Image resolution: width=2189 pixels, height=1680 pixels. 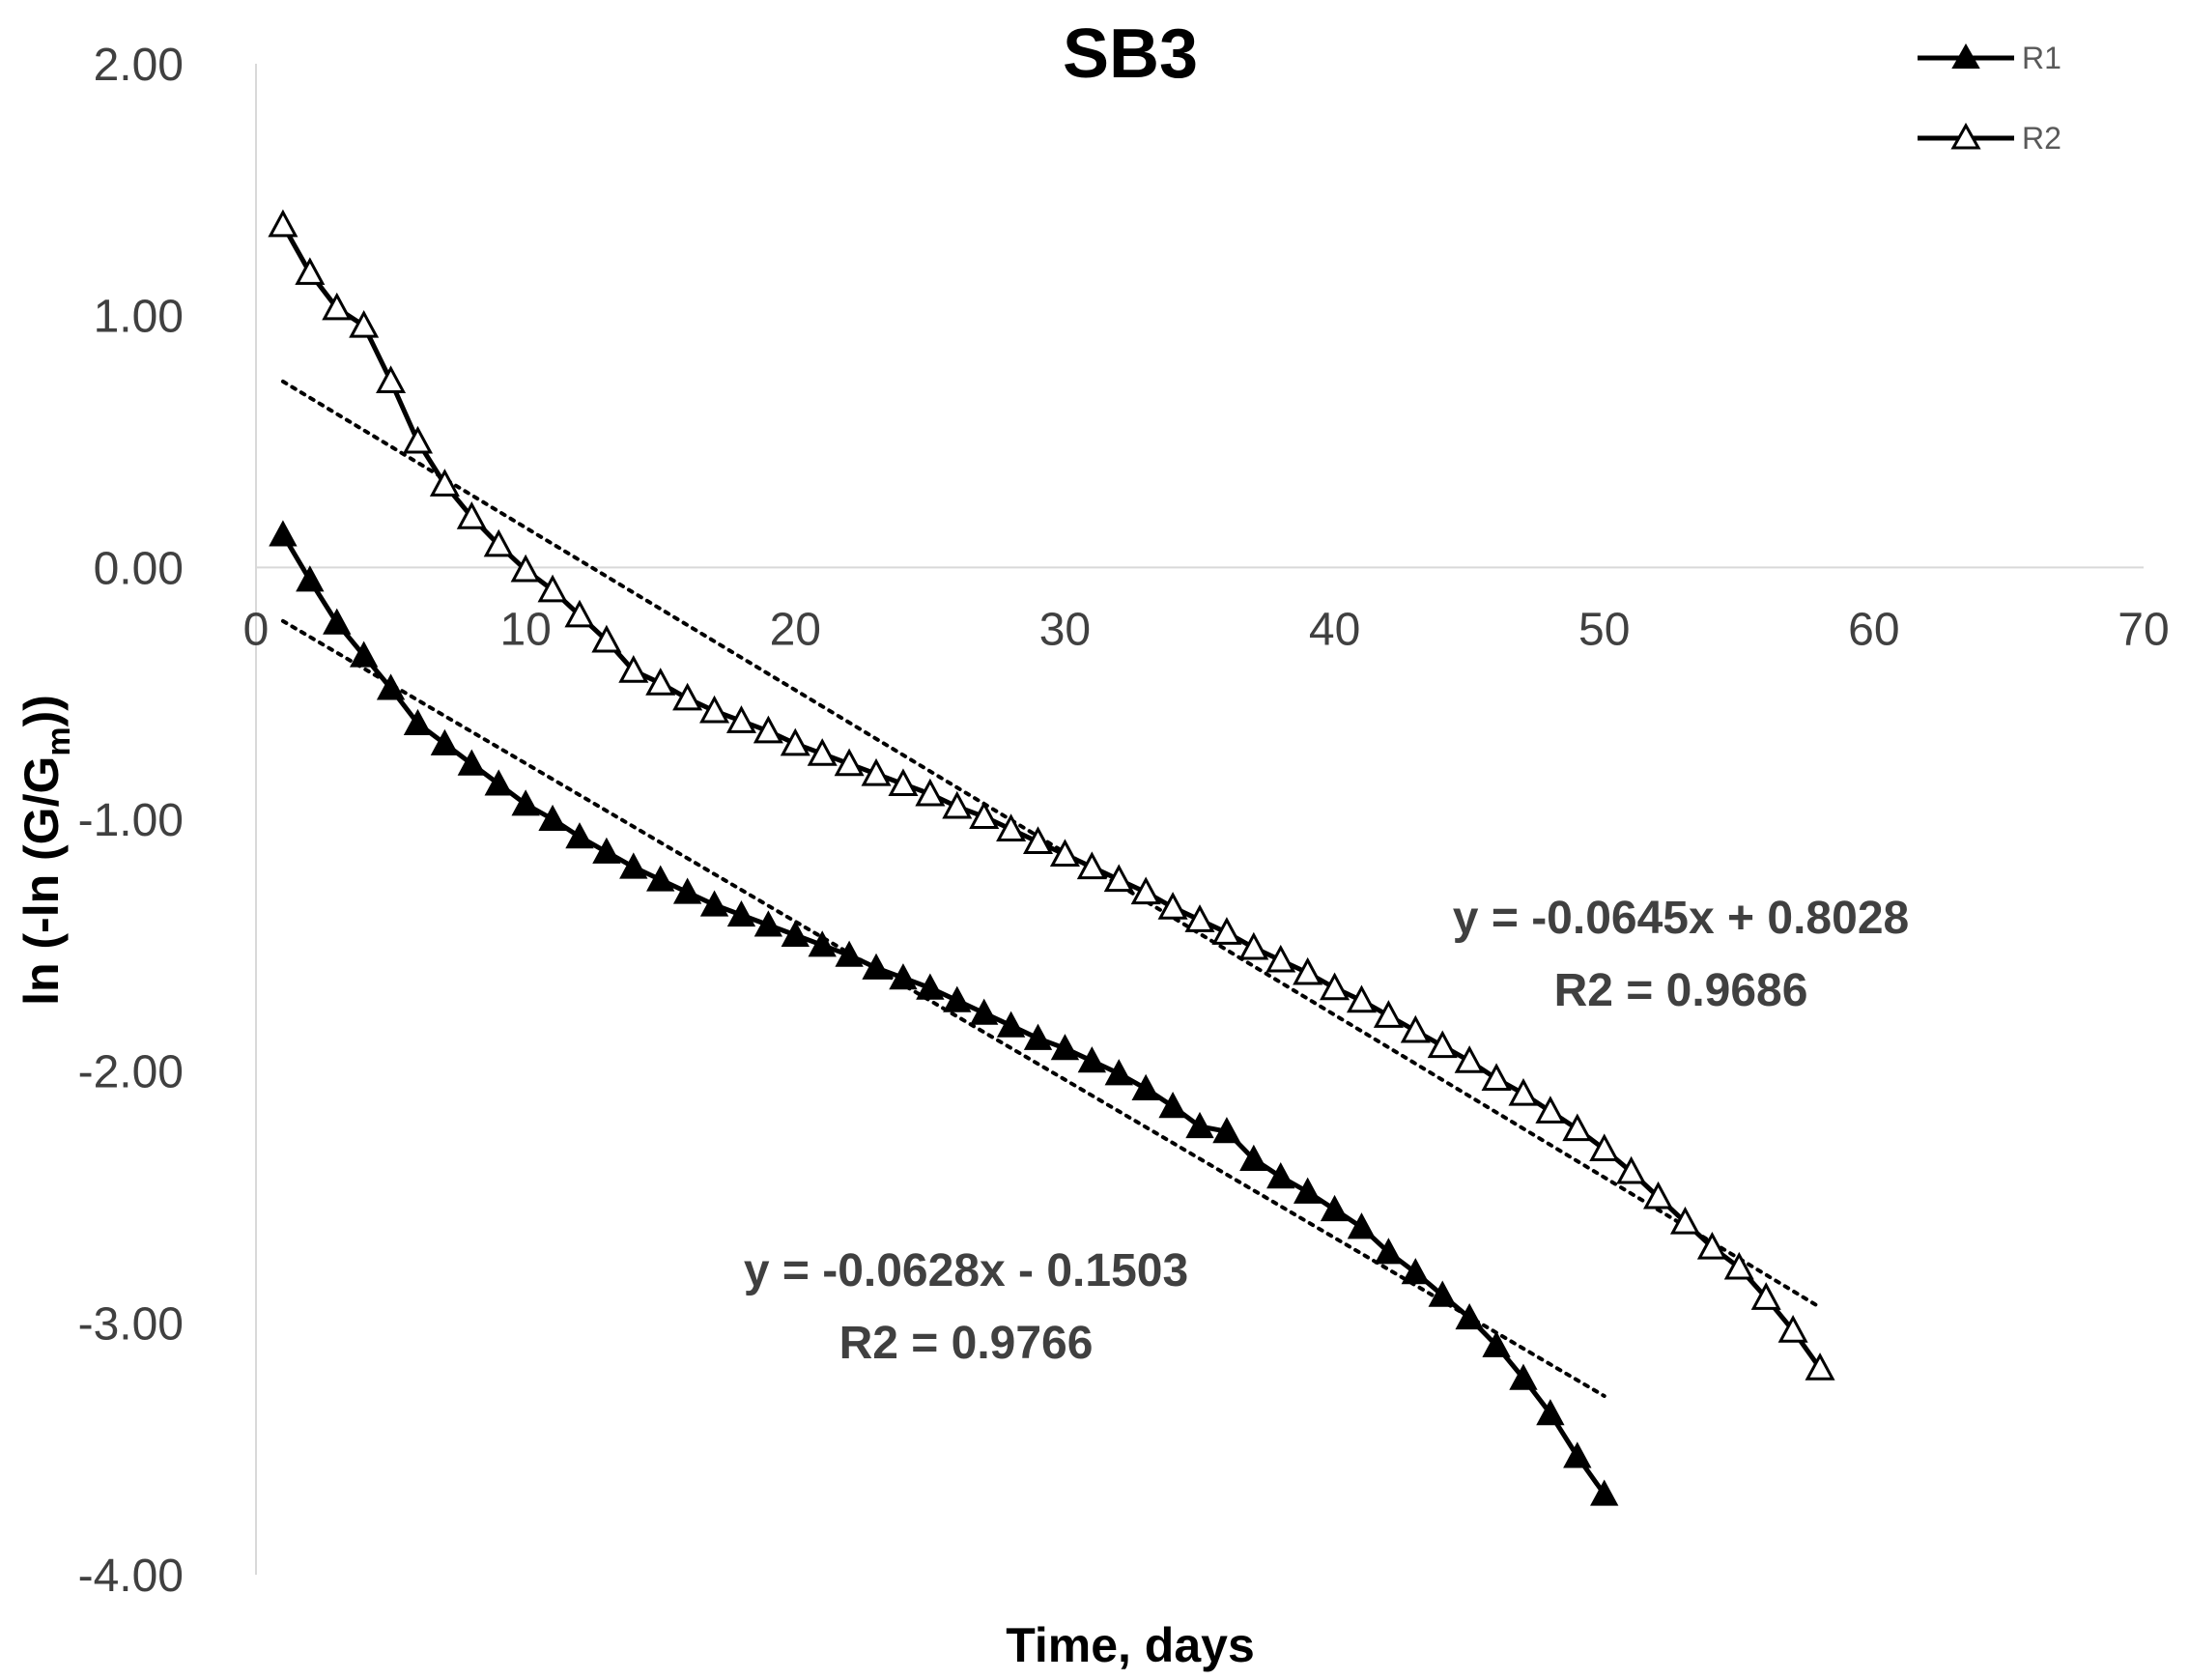 I want to click on legend-r2-label: R2, so click(x=2042, y=139).